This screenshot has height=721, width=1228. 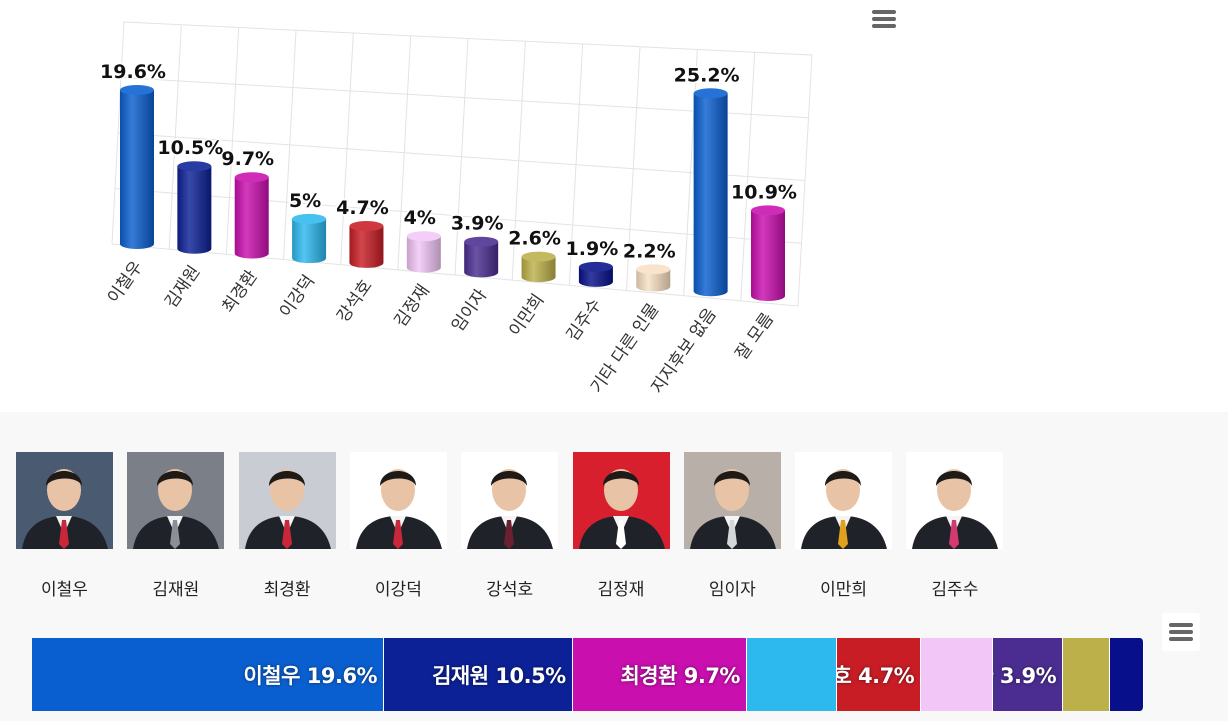 What do you see at coordinates (844, 590) in the screenshot?
I see `candidate-name: 이만희` at bounding box center [844, 590].